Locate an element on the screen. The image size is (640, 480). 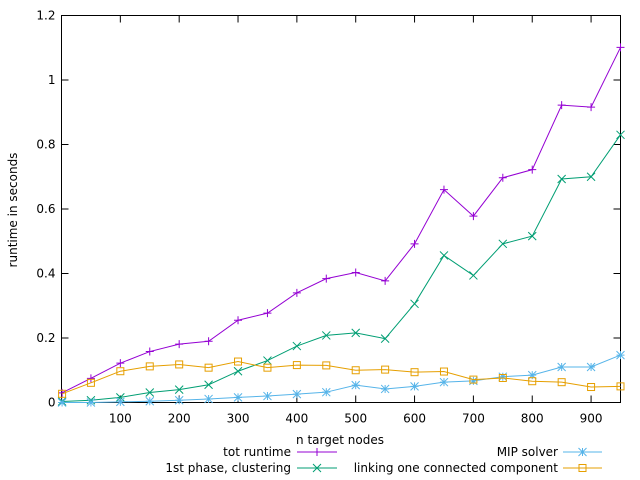
y-tick-label: 0.2 is located at coordinates (45, 338).